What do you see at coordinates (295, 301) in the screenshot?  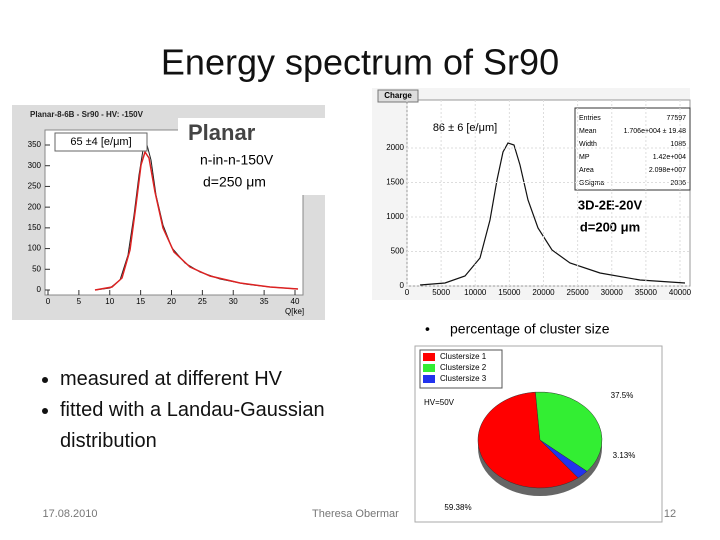 I see `x-tick-label: 40` at bounding box center [295, 301].